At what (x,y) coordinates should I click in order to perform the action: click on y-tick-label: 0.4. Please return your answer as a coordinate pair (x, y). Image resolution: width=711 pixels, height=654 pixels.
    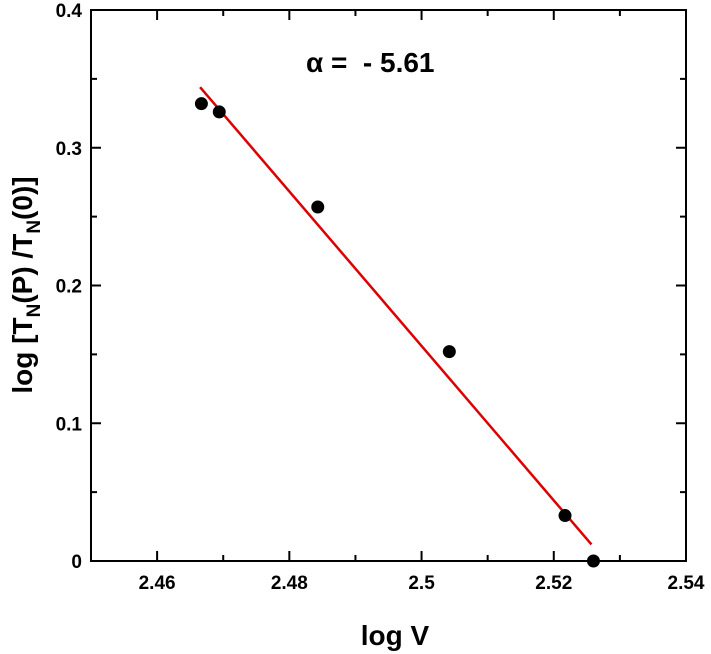
    Looking at the image, I should click on (69, 11).